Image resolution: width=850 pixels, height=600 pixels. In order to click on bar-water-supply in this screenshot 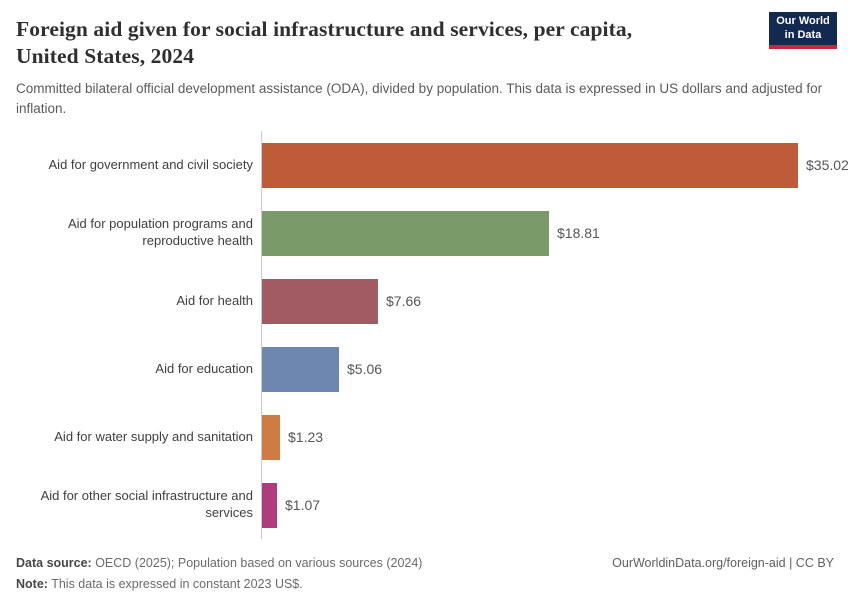, I will do `click(270, 437)`.